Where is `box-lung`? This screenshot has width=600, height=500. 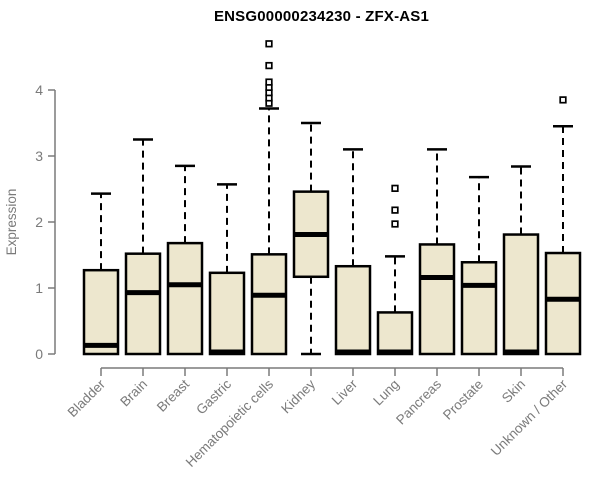
box-lung is located at coordinates (395, 270).